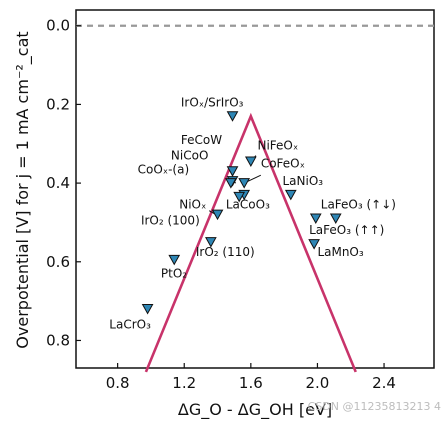 Image resolution: width=447 pixels, height=424 pixels. I want to click on y-tick-label: 0.6, so click(58, 262).